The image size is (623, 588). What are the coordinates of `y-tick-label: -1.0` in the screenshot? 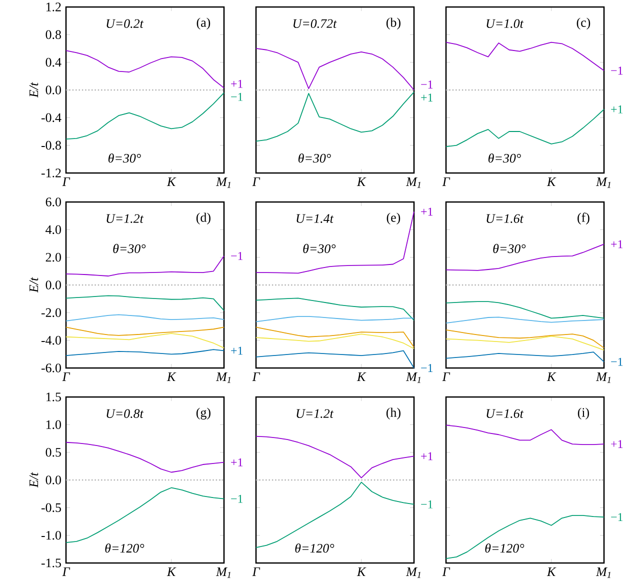 It's located at (51, 535).